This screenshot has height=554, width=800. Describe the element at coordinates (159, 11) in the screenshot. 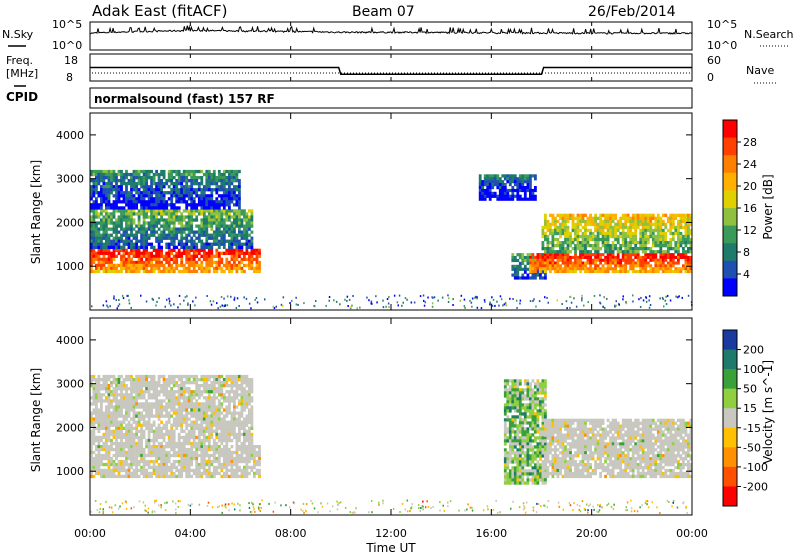

I see `station-title: Adak East (fitACF)` at that location.